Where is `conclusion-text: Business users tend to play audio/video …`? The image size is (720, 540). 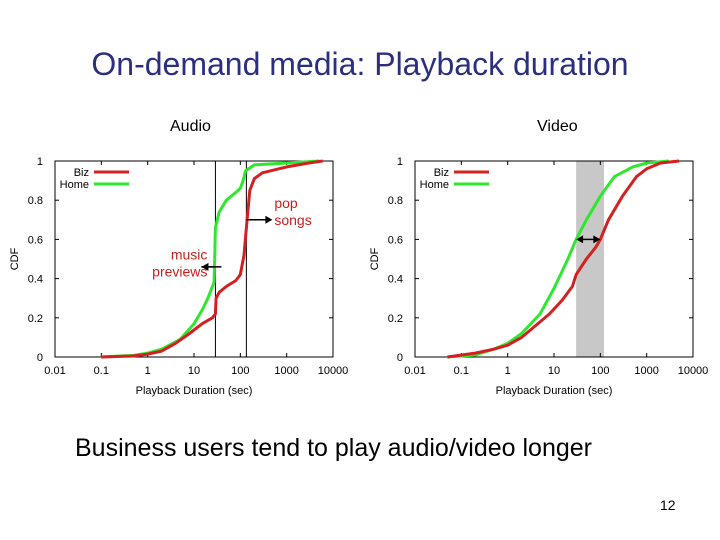 conclusion-text: Business users tend to play audio/video … is located at coordinates (333, 448).